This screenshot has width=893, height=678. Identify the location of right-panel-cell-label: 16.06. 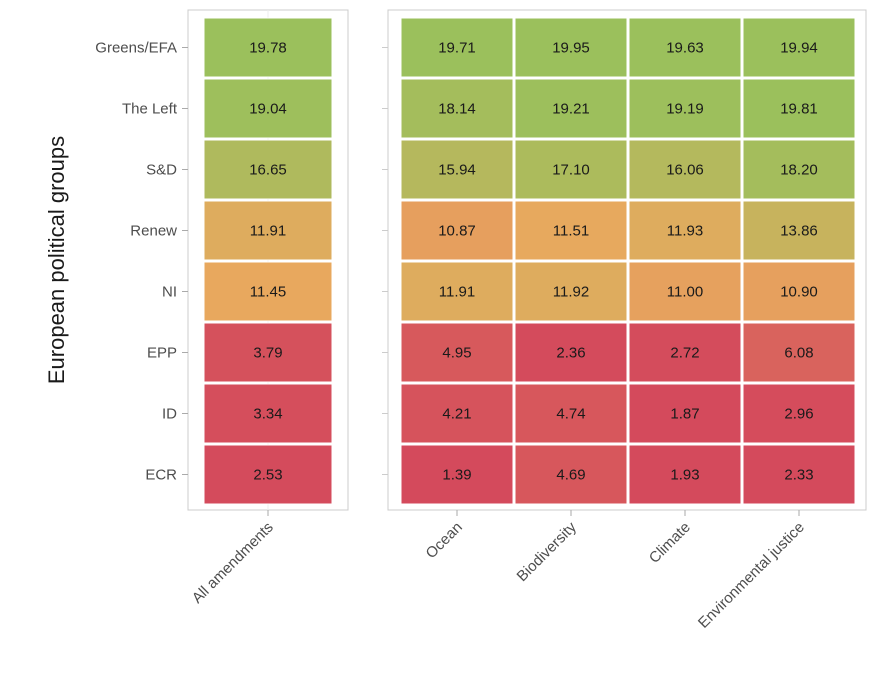
(685, 169).